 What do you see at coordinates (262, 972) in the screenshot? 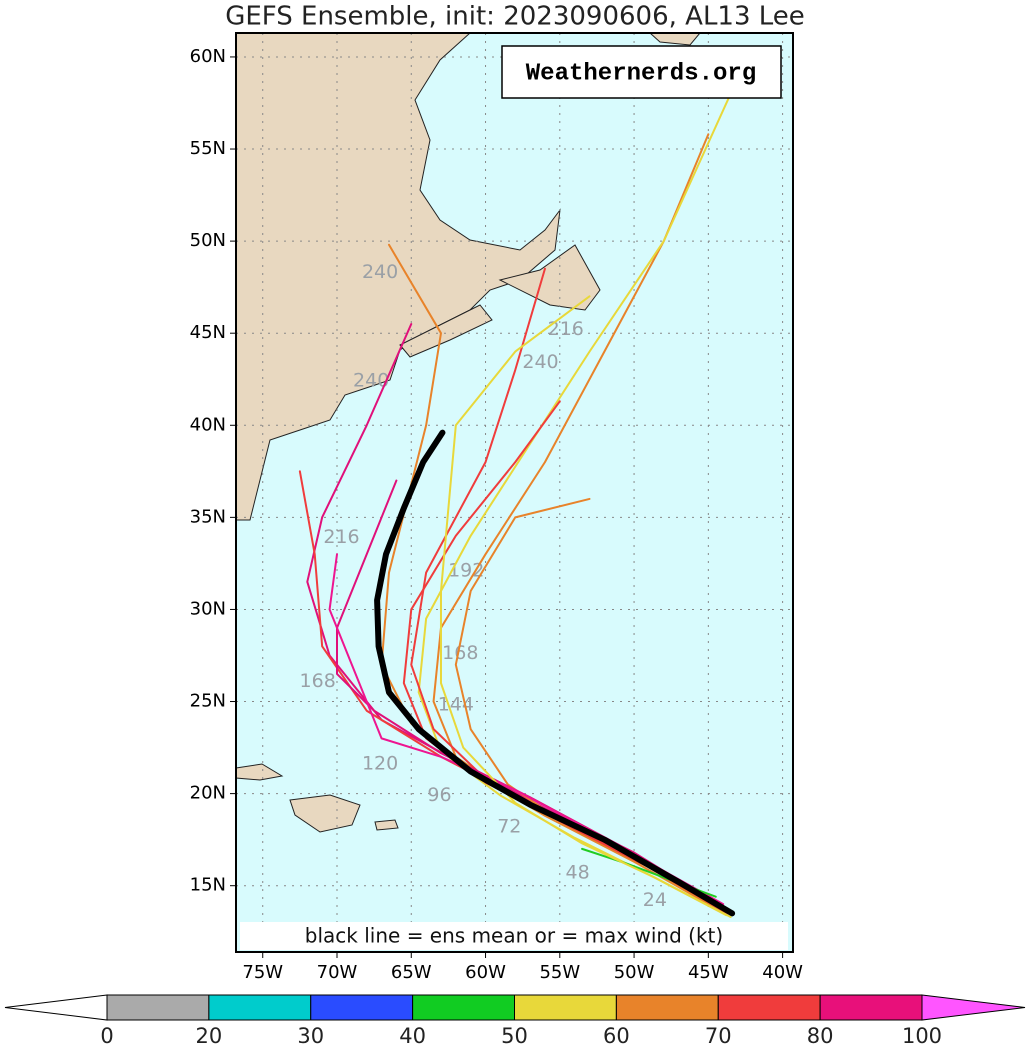
I see `x-tick-label: 75W` at bounding box center [262, 972].